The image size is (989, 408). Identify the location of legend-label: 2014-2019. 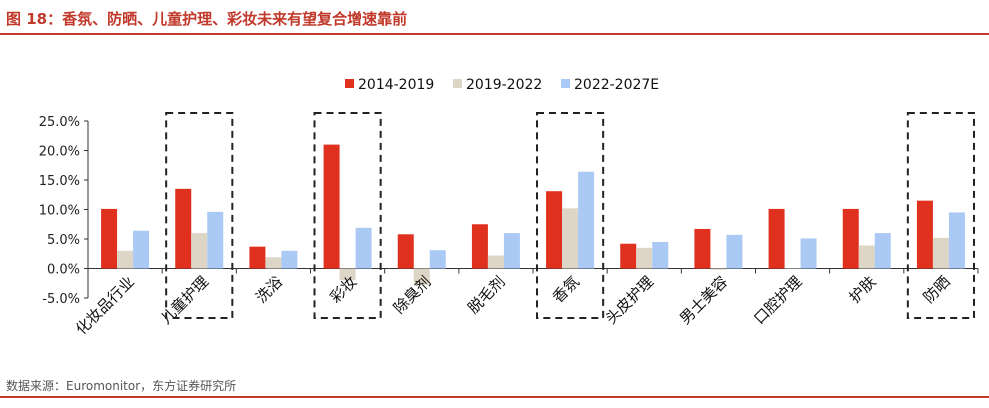
(396, 85).